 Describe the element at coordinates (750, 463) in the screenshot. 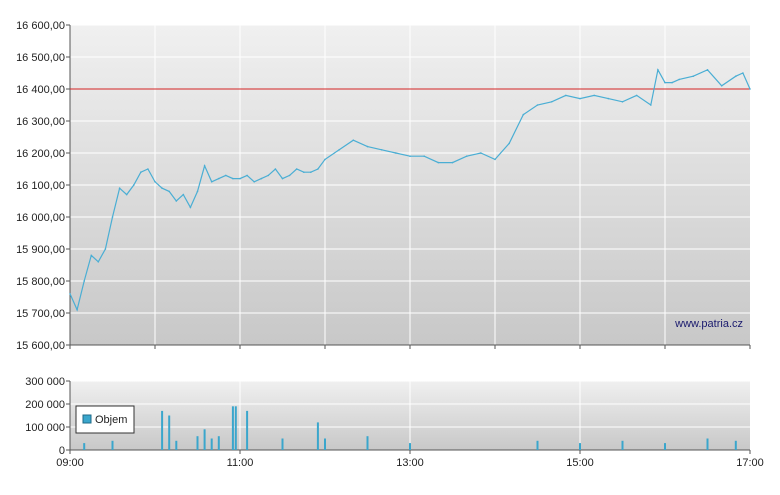

I see `volume-x-tick-label: 17:00` at that location.